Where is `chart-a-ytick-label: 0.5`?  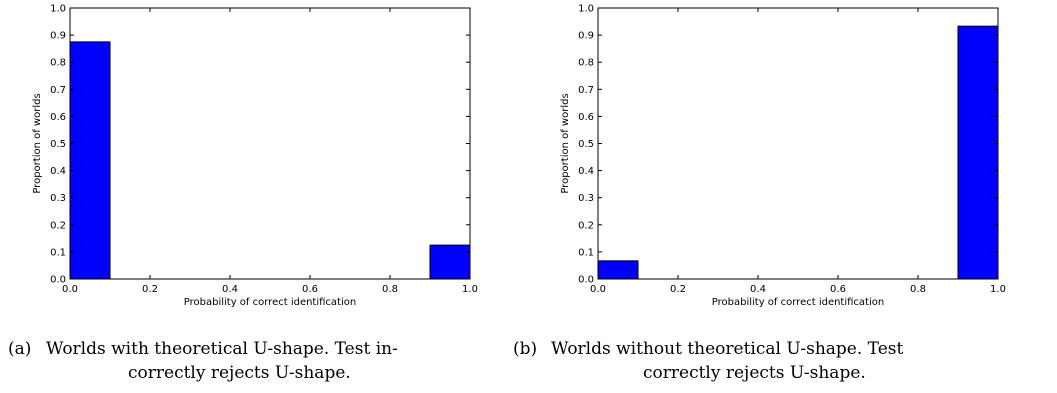 chart-a-ytick-label: 0.5 is located at coordinates (58, 144).